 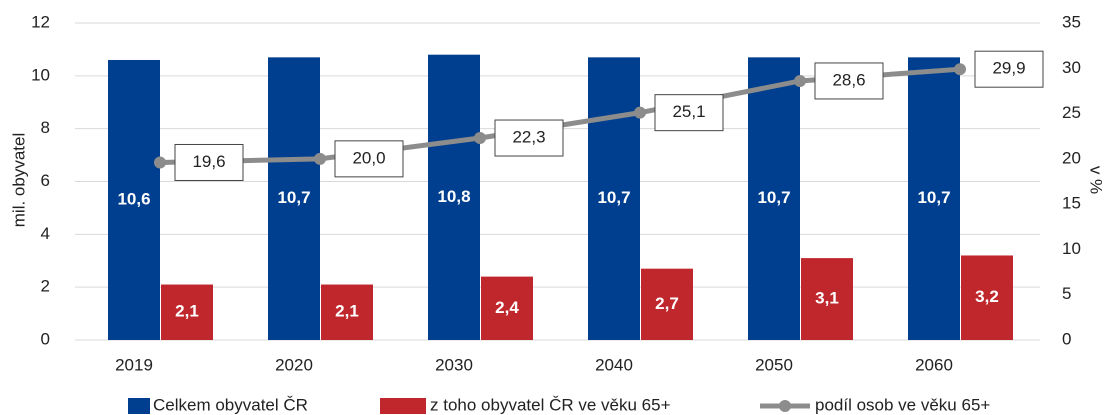 I want to click on data-label: 3,1, so click(x=827, y=298).